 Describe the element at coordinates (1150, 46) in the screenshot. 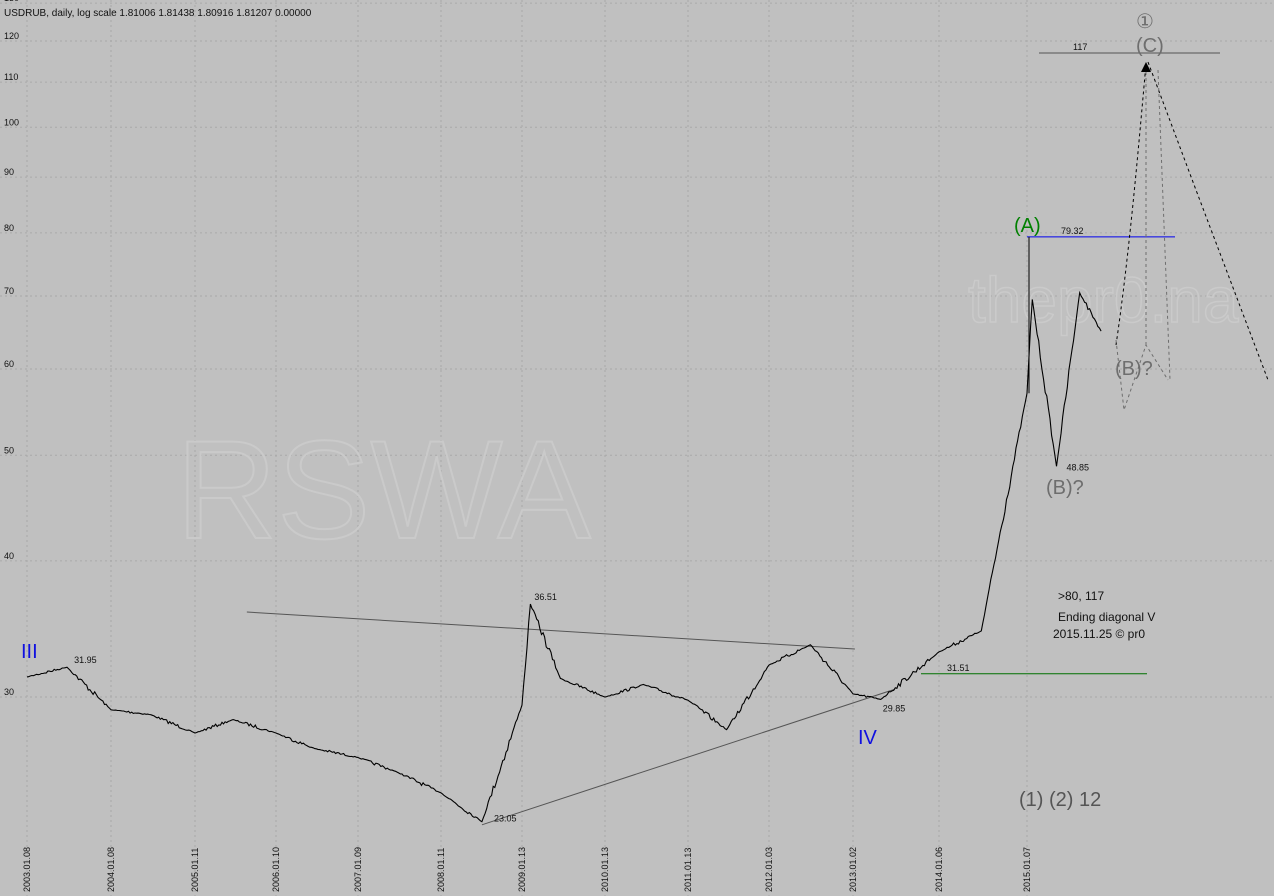

I see `wave-label-c: (C)` at that location.